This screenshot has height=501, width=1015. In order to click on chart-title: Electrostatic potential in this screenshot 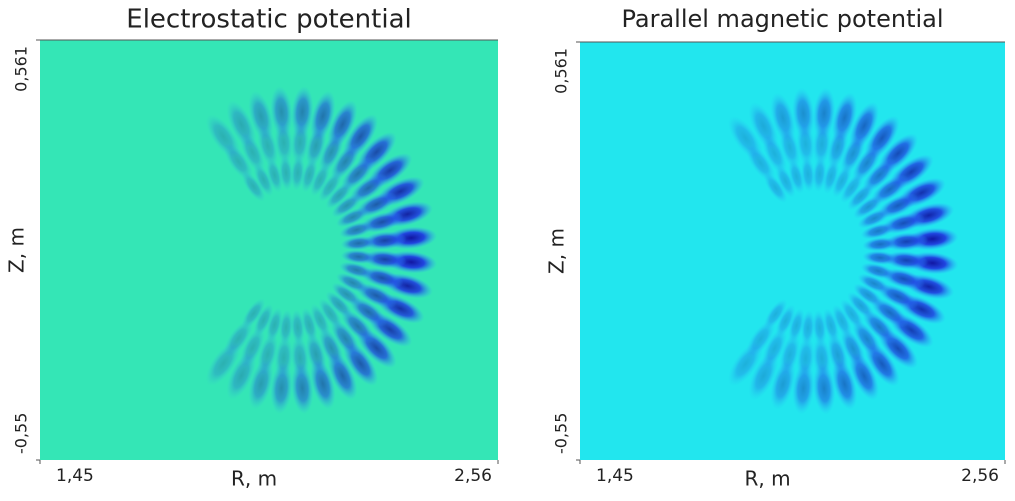, I will do `click(268, 20)`.